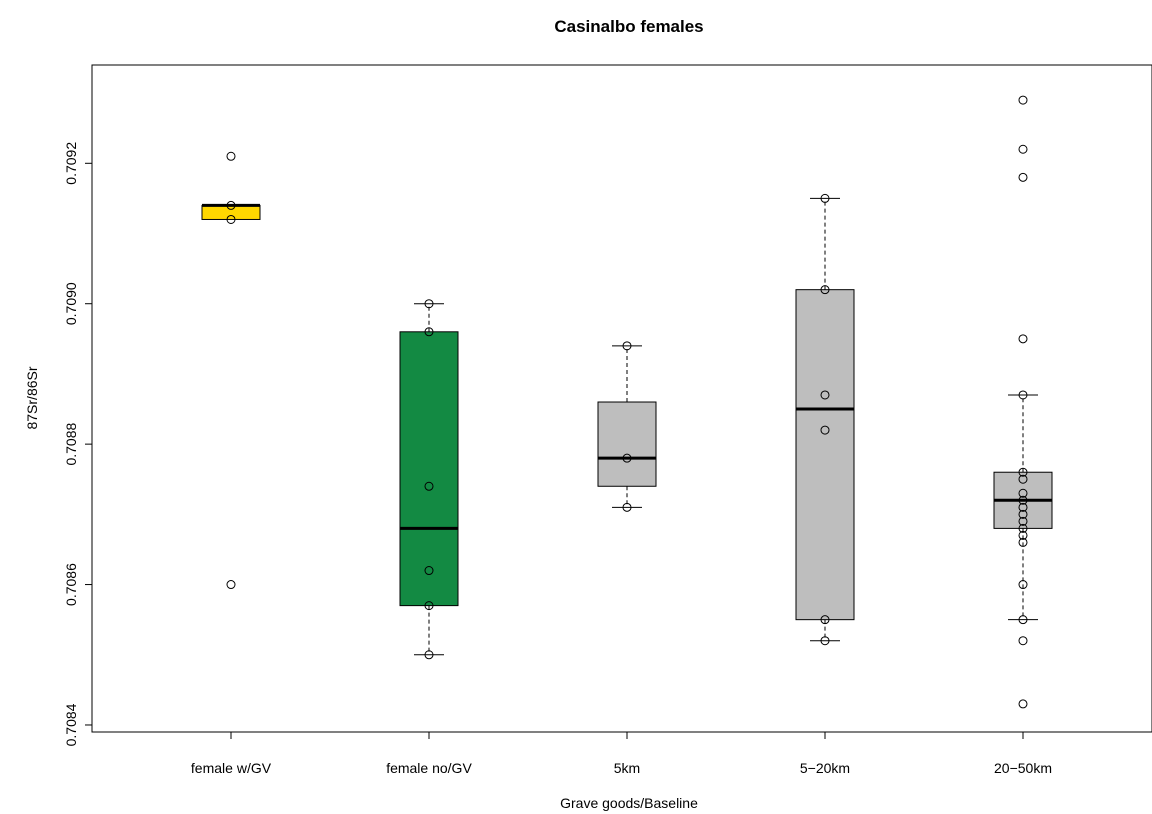  What do you see at coordinates (628, 26) in the screenshot?
I see `chart-title: Casinalbo females` at bounding box center [628, 26].